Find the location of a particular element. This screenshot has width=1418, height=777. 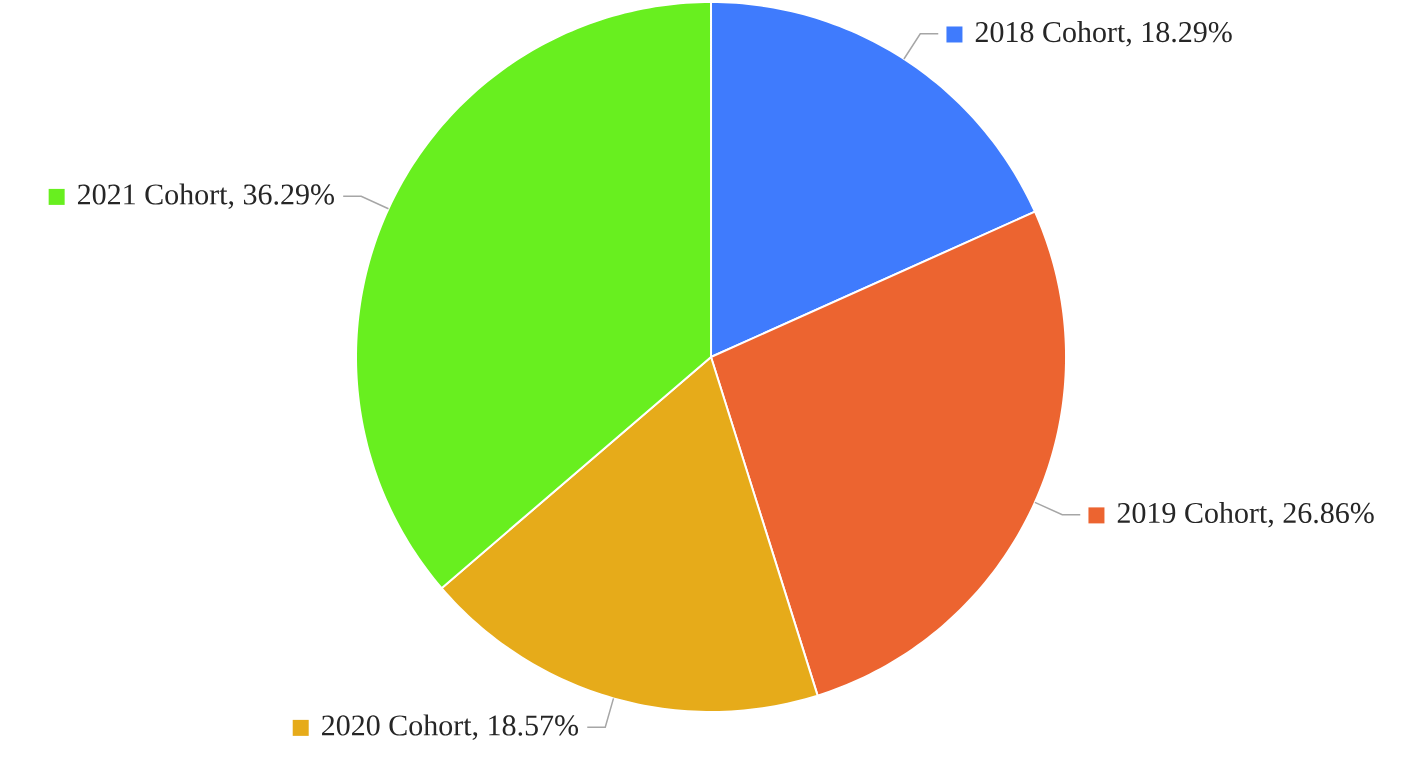

legend-label: 2021 Cohort, 36.29% is located at coordinates (205, 196).